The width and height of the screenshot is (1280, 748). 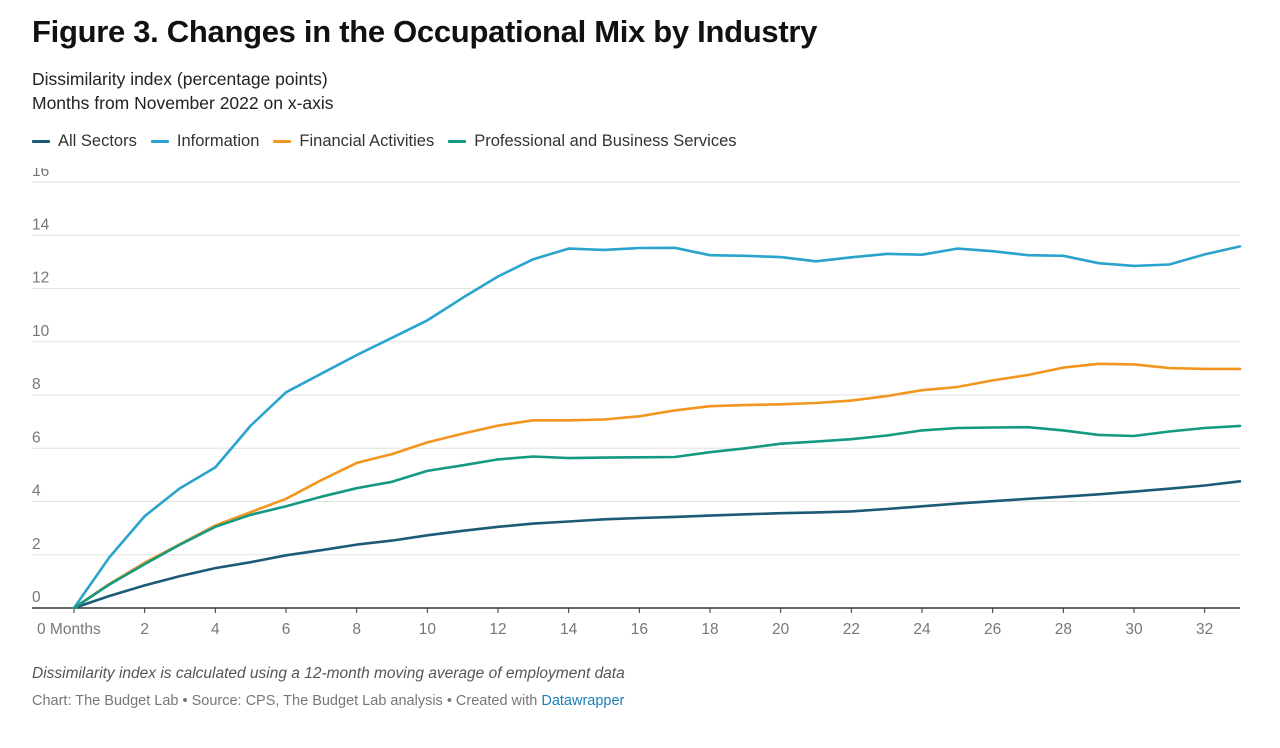 I want to click on x-tick-label: 4, so click(x=215, y=629).